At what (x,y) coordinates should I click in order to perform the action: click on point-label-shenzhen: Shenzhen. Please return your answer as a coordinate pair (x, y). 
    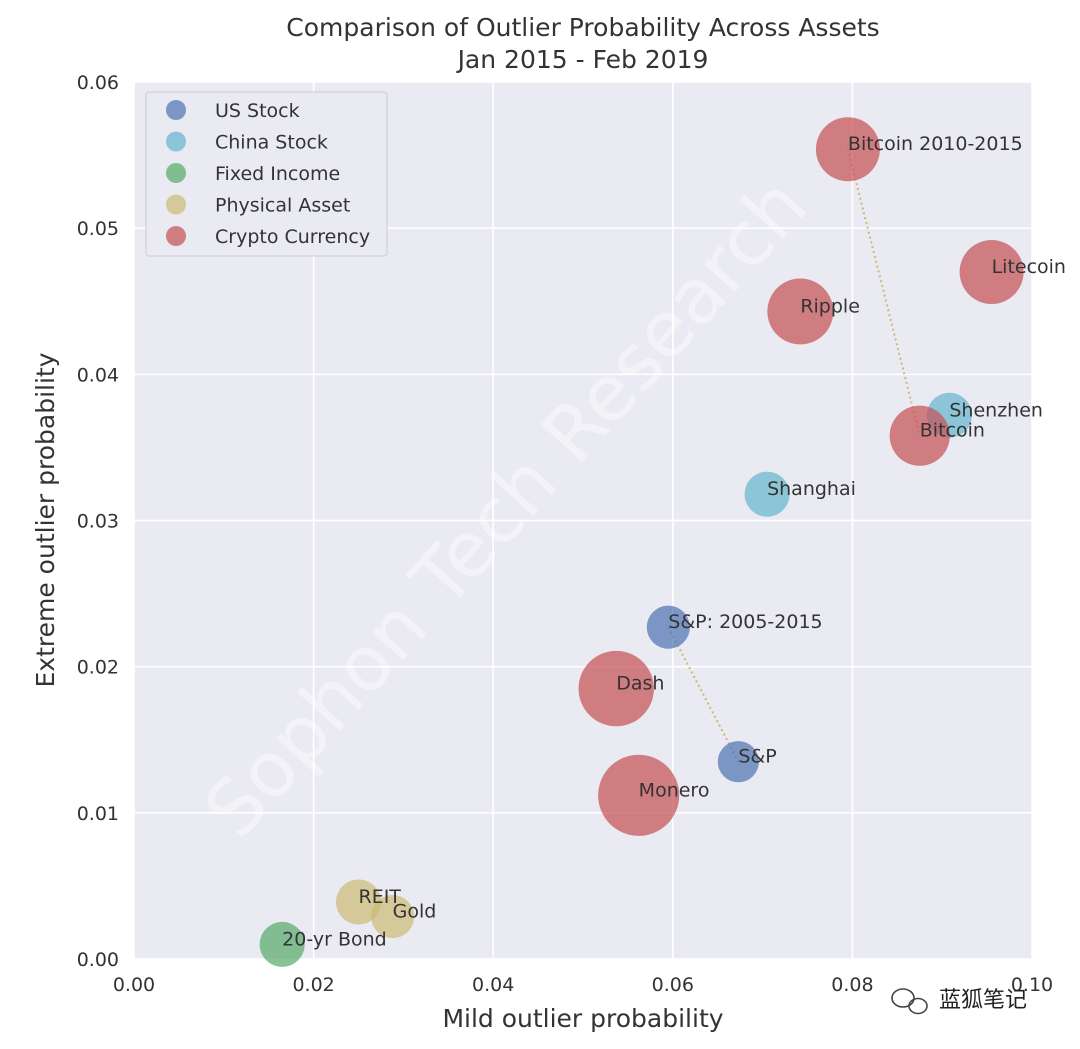
    Looking at the image, I should click on (996, 410).